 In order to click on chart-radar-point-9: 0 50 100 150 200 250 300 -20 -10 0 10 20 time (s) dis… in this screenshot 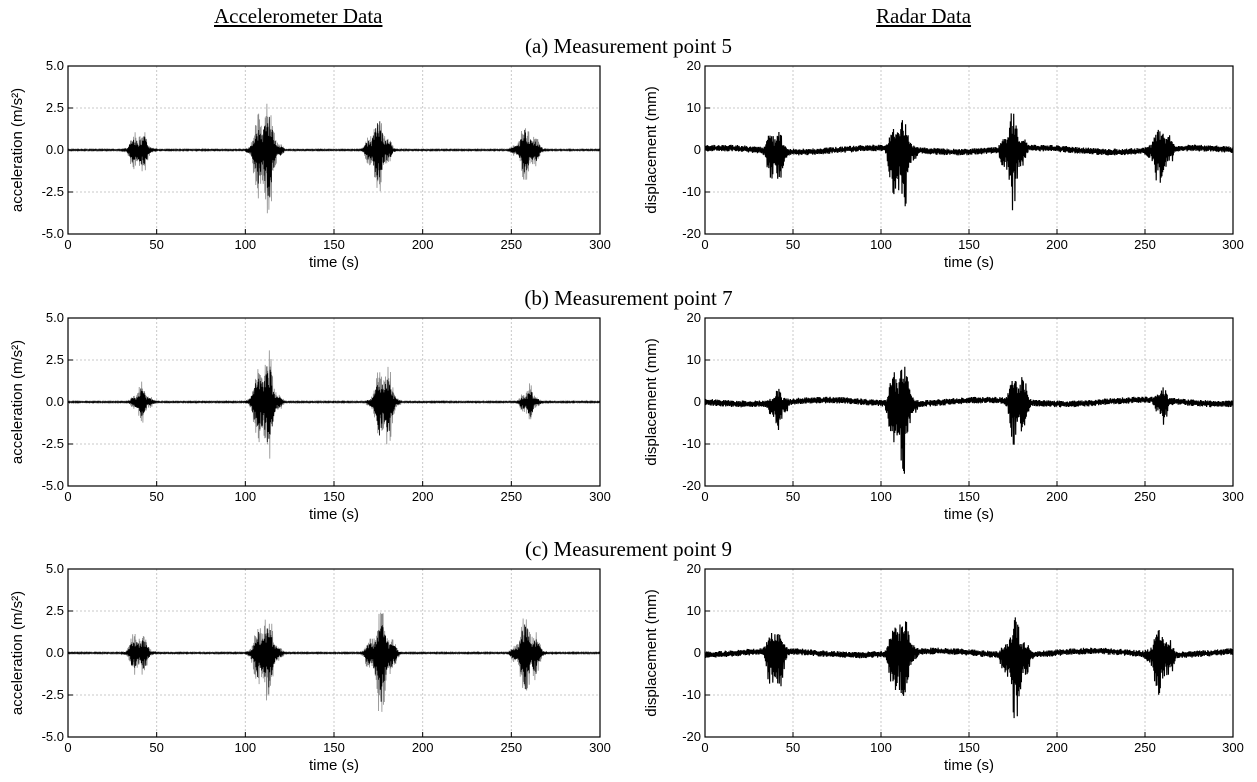, I will do `click(943, 667)`.